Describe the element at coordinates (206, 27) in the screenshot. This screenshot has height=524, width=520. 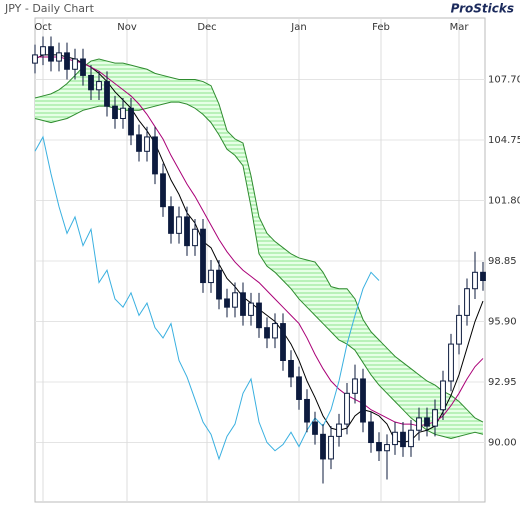
I see `x-tick-label: Dec` at that location.